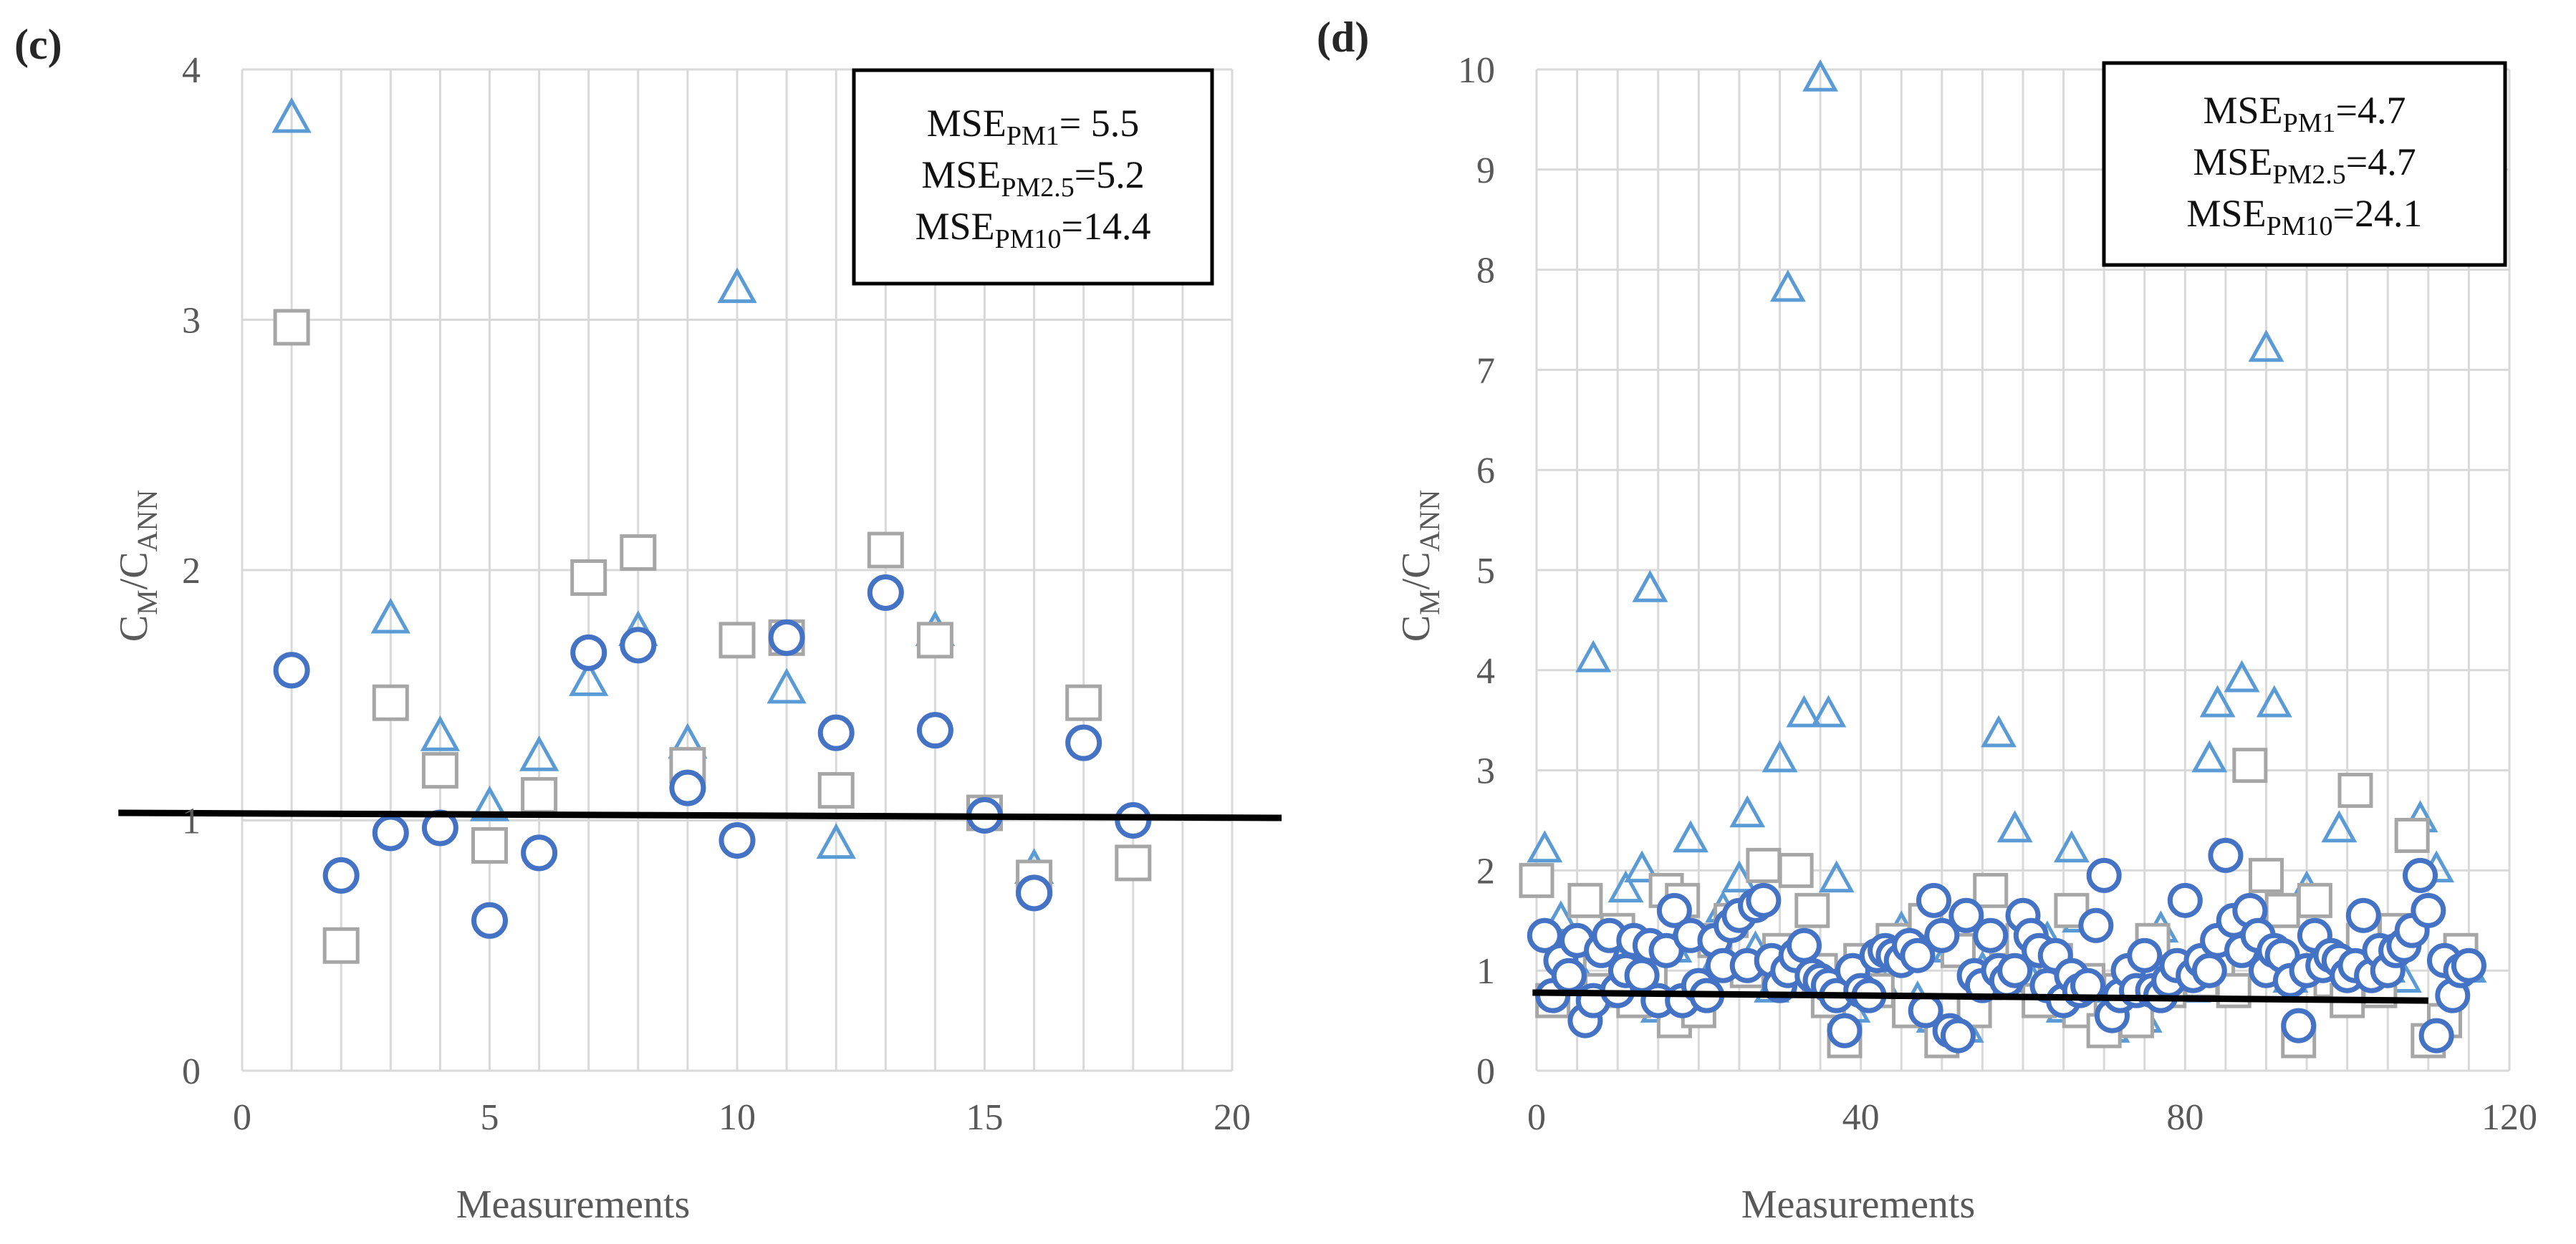  I want to click on mse-pm25-d: MSEPM2.5=4.7, so click(2305, 165).